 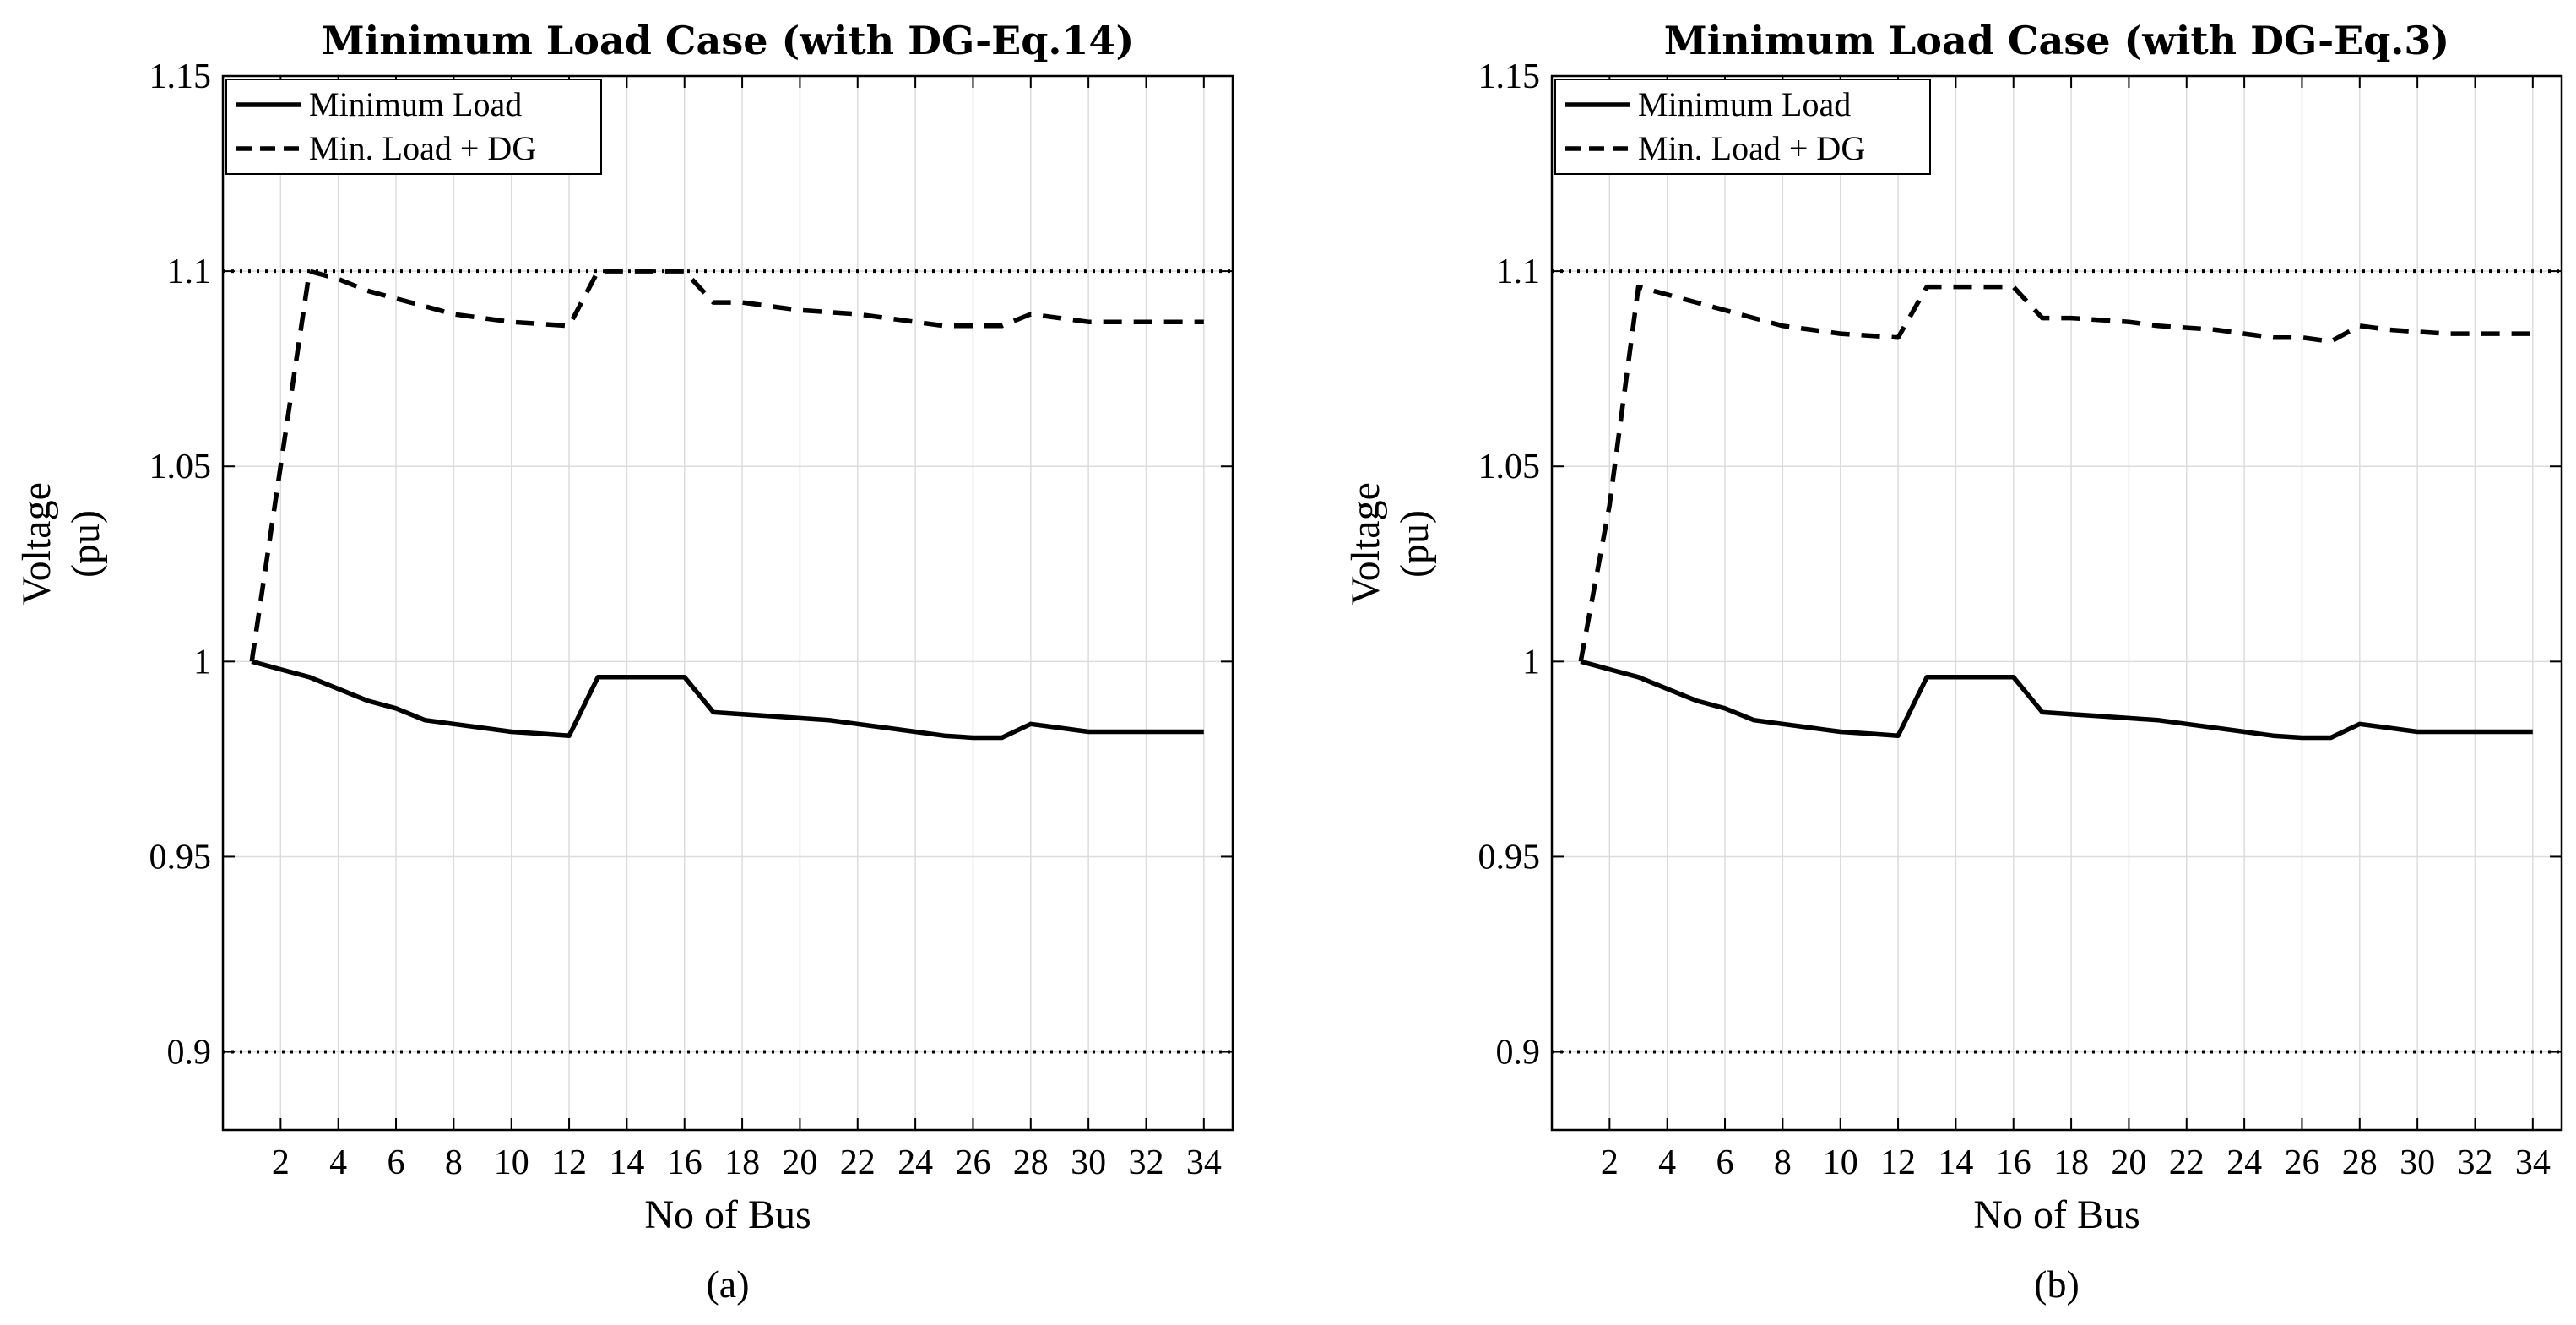 What do you see at coordinates (728, 1285) in the screenshot?
I see `figure-caption: (a)` at bounding box center [728, 1285].